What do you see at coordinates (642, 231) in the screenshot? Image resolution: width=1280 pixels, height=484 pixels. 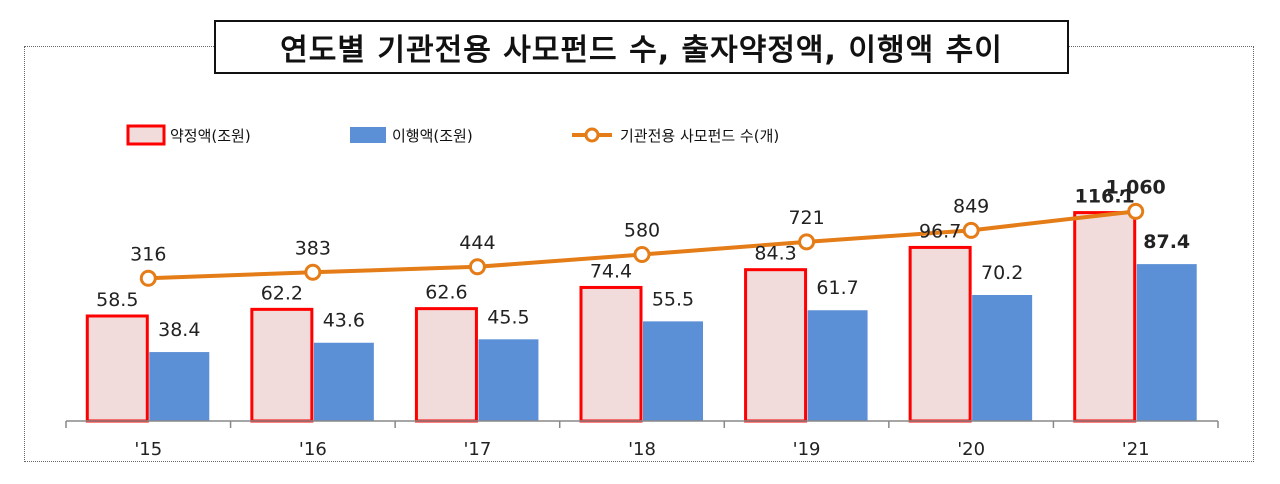 I see `fund-count-value-label: 580` at bounding box center [642, 231].